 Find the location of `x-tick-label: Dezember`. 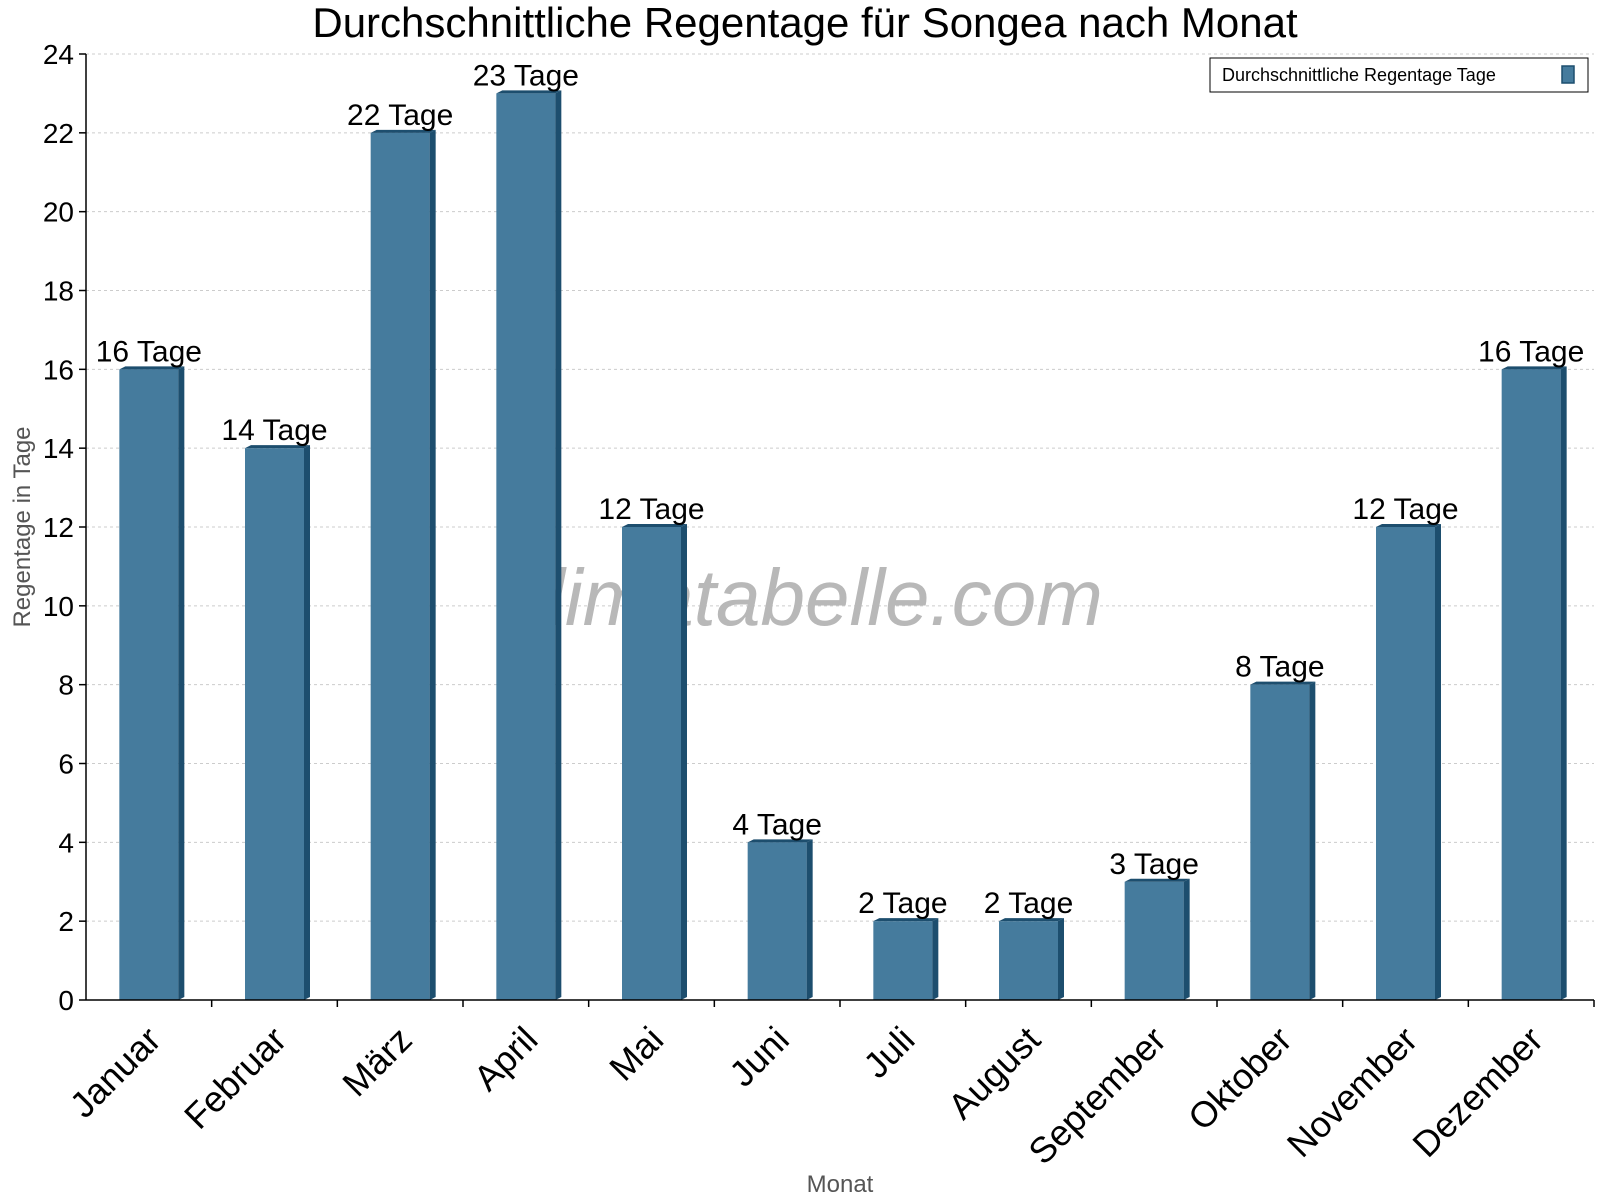

x-tick-label: Dezember is located at coordinates (1477, 1092).